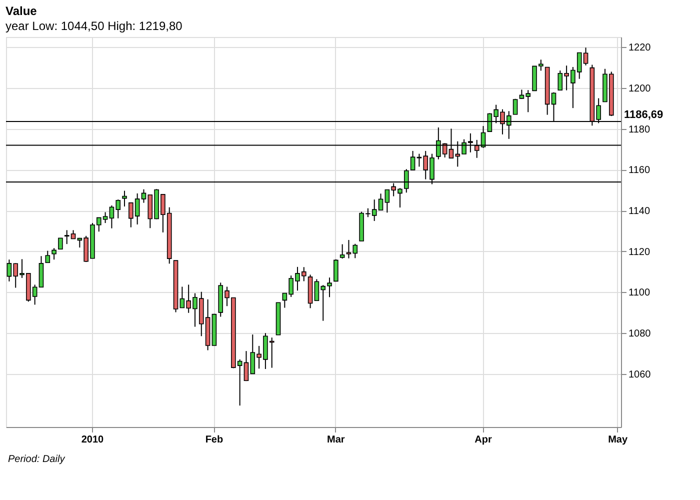  I want to click on y-tick-label: 1120, so click(639, 252).